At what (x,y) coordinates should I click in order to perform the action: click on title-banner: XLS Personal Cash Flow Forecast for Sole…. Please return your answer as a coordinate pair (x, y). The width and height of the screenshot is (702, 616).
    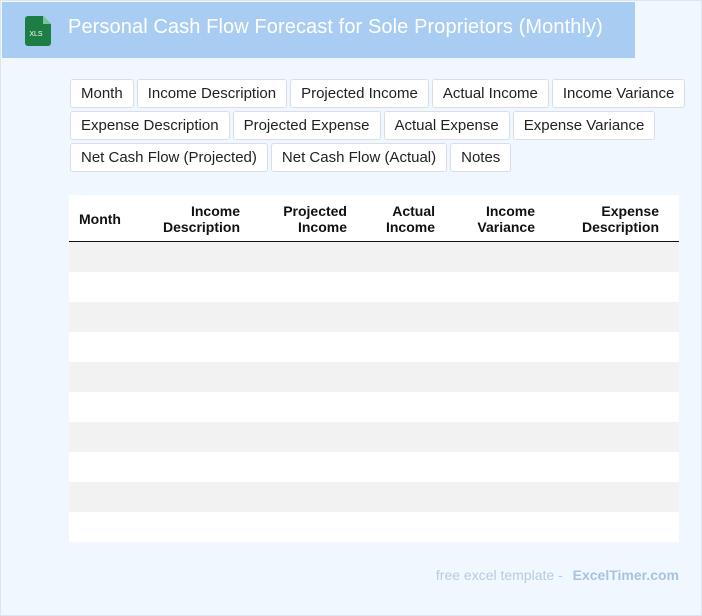
    Looking at the image, I should click on (318, 30).